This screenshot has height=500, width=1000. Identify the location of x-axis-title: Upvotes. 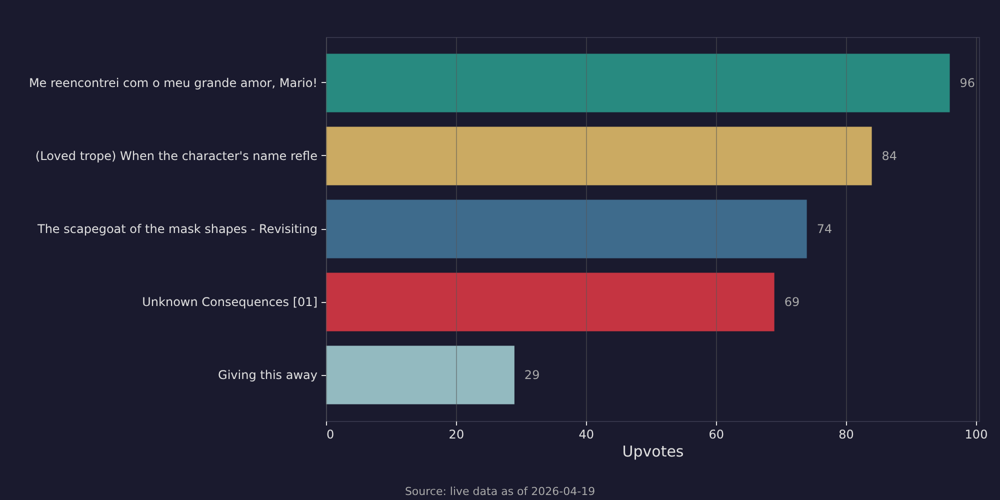
(653, 451).